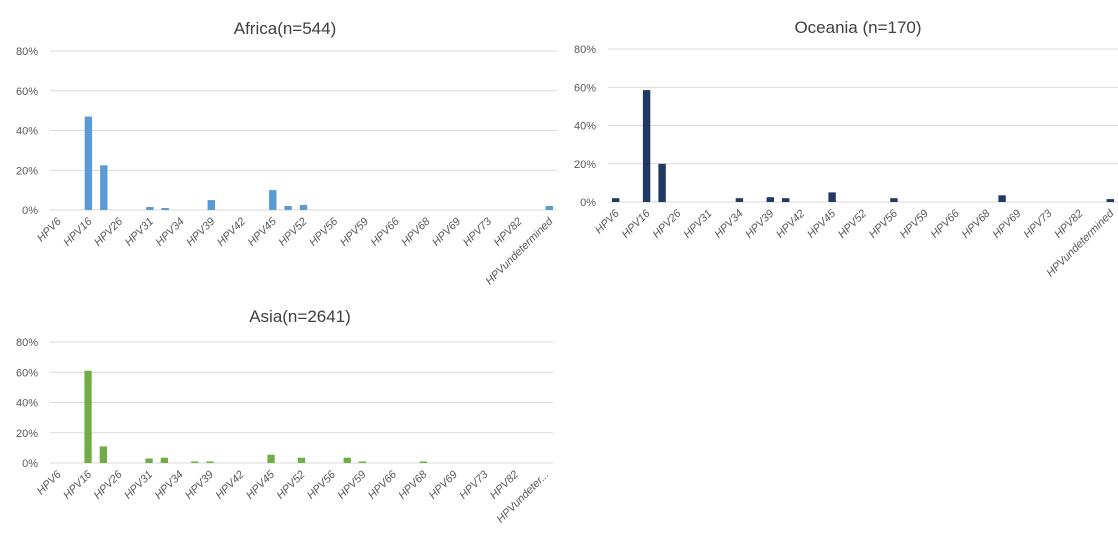 The image size is (1118, 554). Describe the element at coordinates (616, 200) in the screenshot. I see `bar-hpv6` at that location.